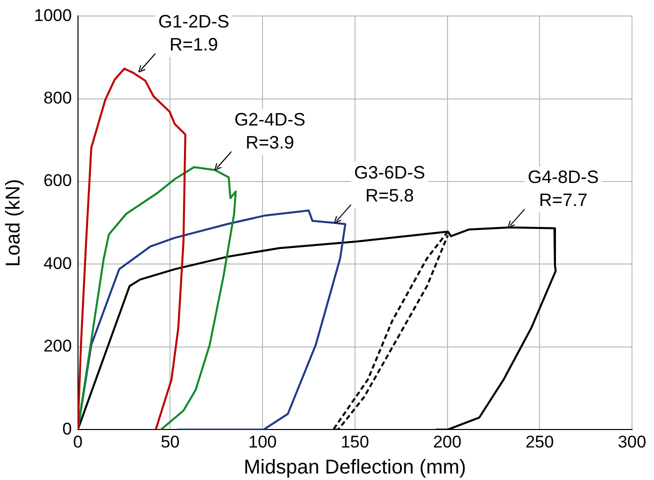 This screenshot has height=480, width=654. What do you see at coordinates (13, 222) in the screenshot?
I see `y-axis-title: Load (kN)` at bounding box center [13, 222].